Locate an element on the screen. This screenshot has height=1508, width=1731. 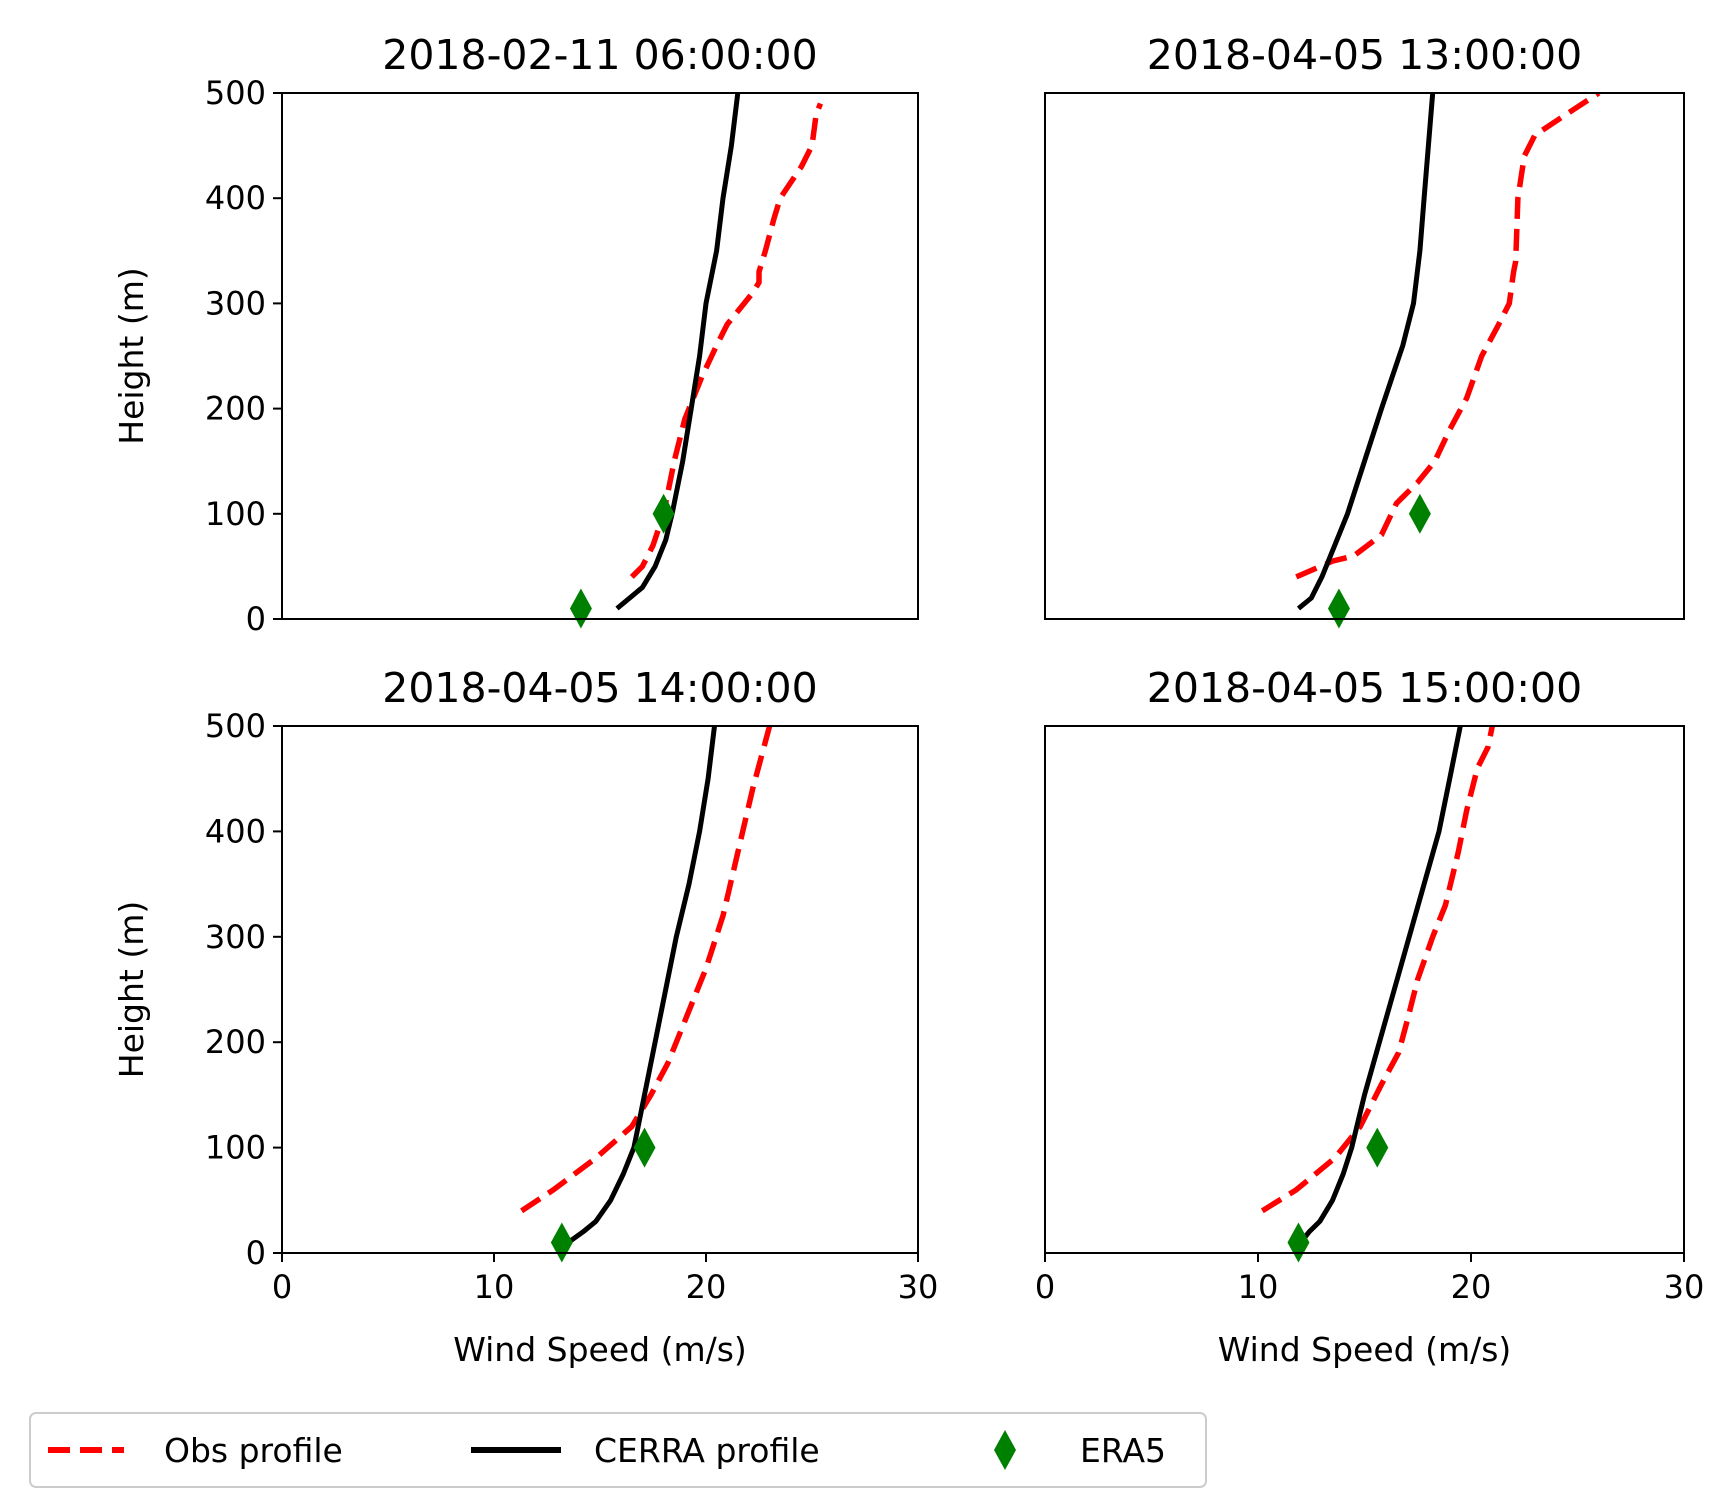
subplot-title: 2018-04-05 15:00:00 is located at coordinates (1364, 688).